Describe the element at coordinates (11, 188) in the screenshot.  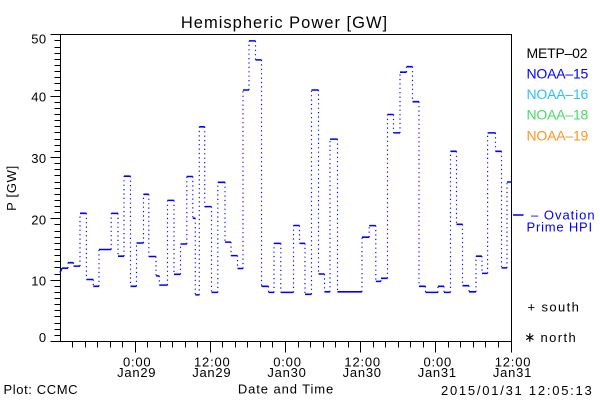
I see `svg-text: P [GW]` at that location.